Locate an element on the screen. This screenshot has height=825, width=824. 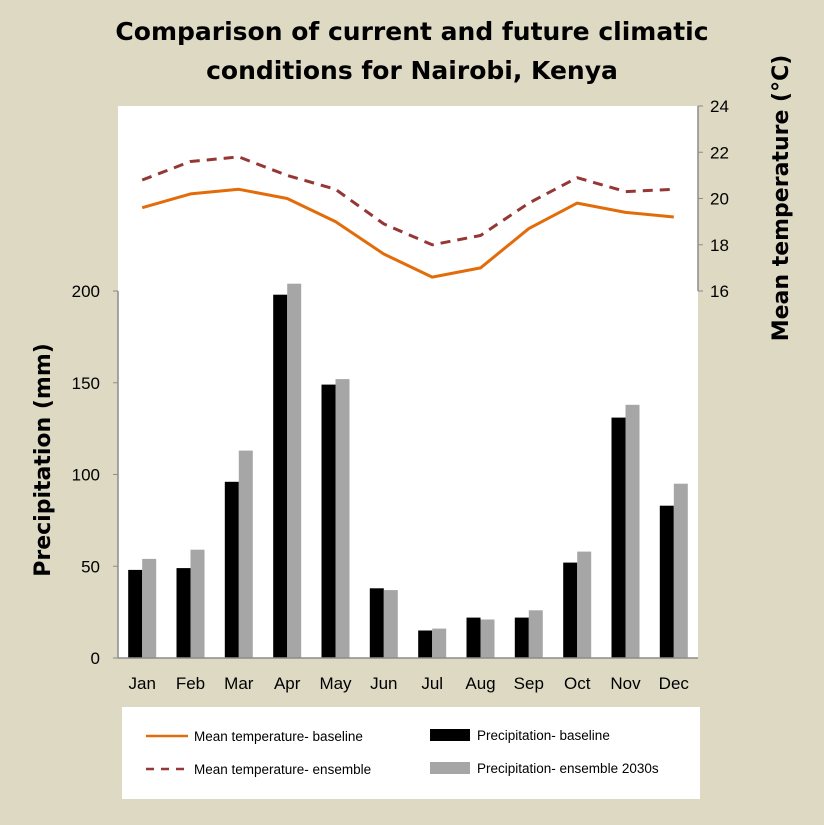
legend-swatch-precip-baseline is located at coordinates (450, 735).